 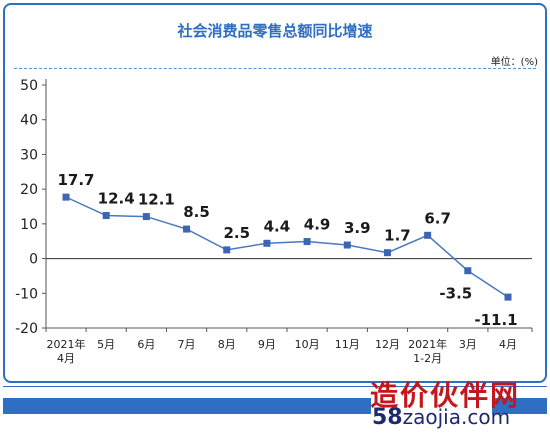 I want to click on footer-bar-right, so click(x=519, y=406).